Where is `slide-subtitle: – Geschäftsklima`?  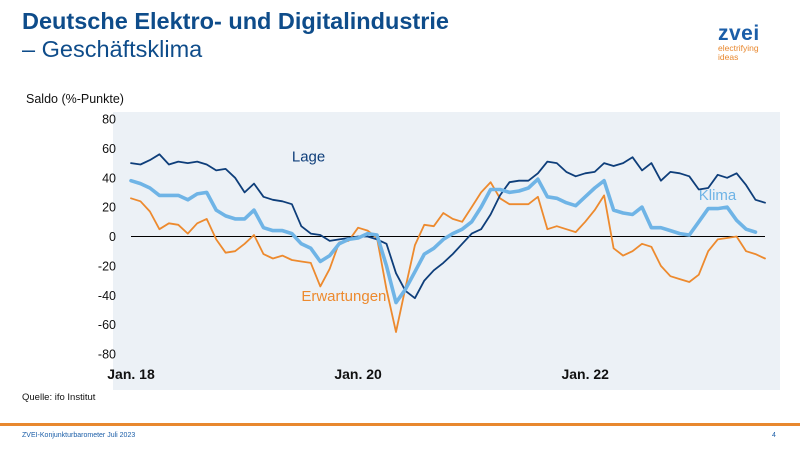
slide-subtitle: – Geschäftsklima is located at coordinates (112, 49).